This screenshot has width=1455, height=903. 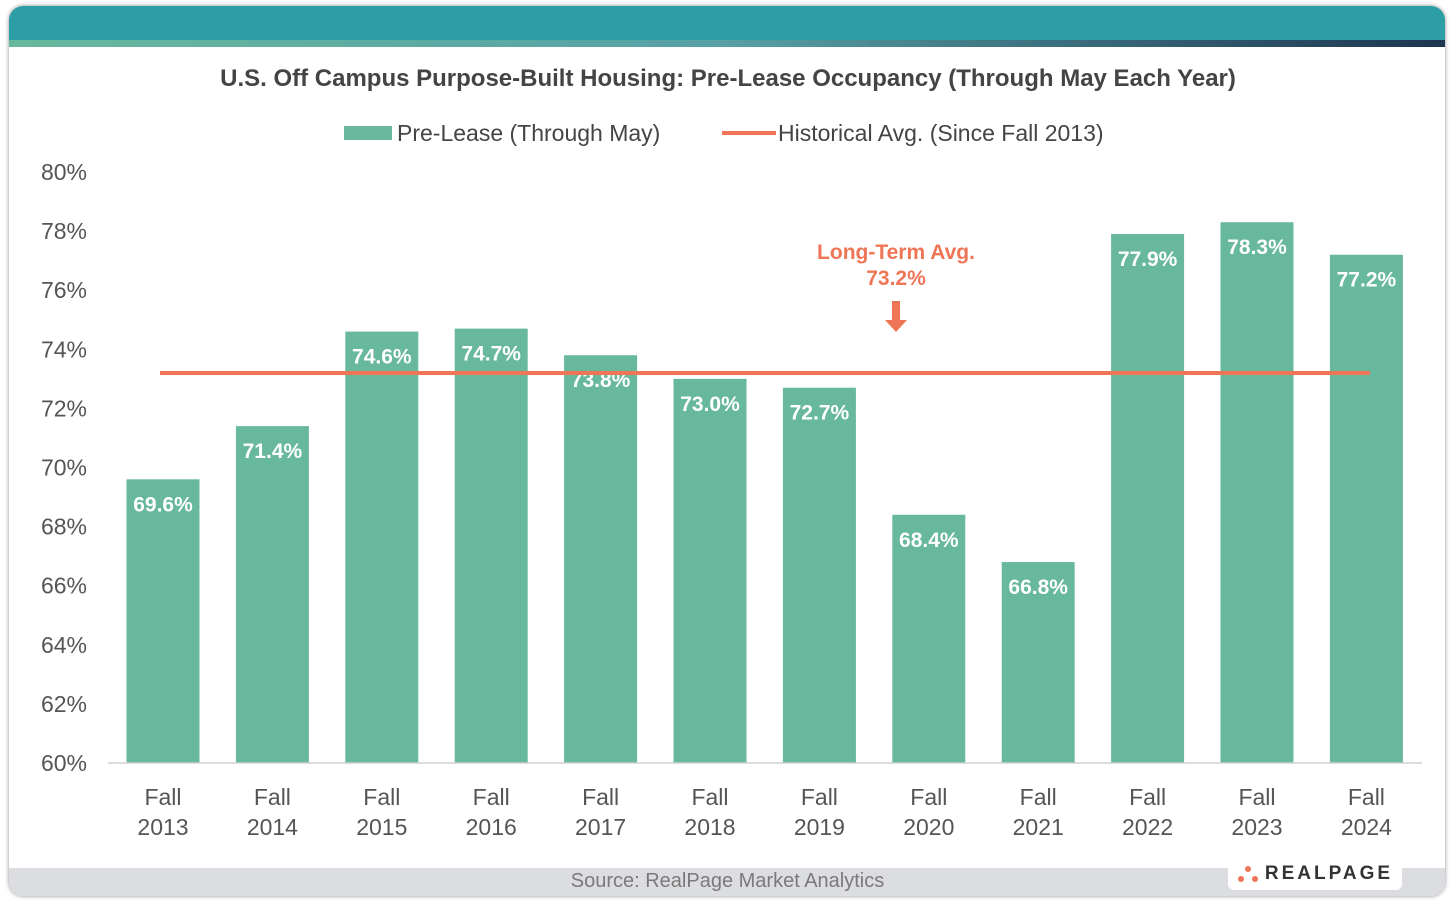 I want to click on gradient-strip, so click(x=727, y=43).